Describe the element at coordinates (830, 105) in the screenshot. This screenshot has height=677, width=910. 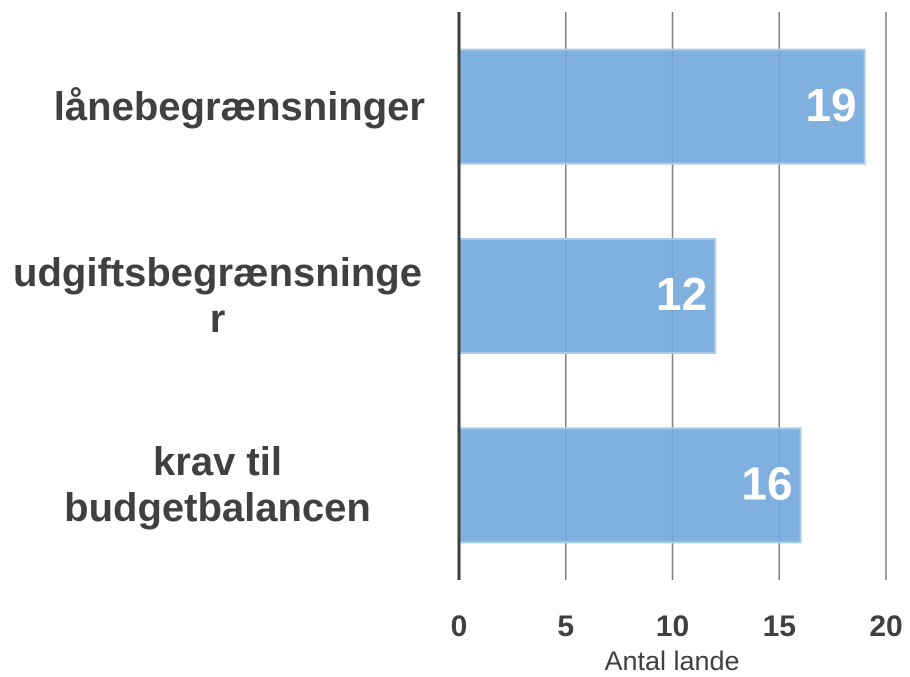
I see `value-label: 19` at that location.